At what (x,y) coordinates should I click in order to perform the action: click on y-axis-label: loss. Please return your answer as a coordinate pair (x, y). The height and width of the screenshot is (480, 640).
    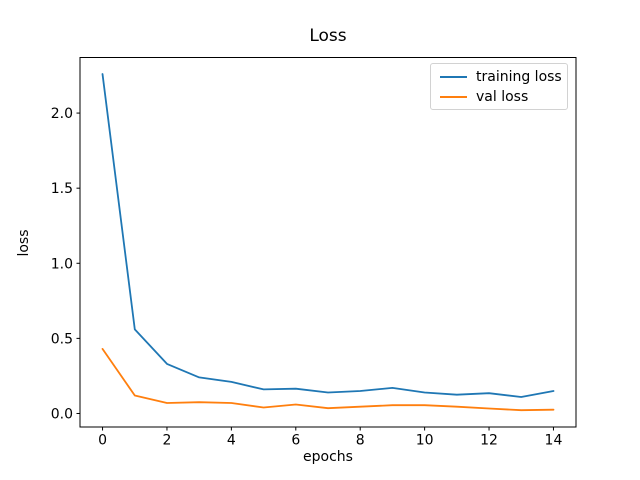
    Looking at the image, I should click on (24, 243).